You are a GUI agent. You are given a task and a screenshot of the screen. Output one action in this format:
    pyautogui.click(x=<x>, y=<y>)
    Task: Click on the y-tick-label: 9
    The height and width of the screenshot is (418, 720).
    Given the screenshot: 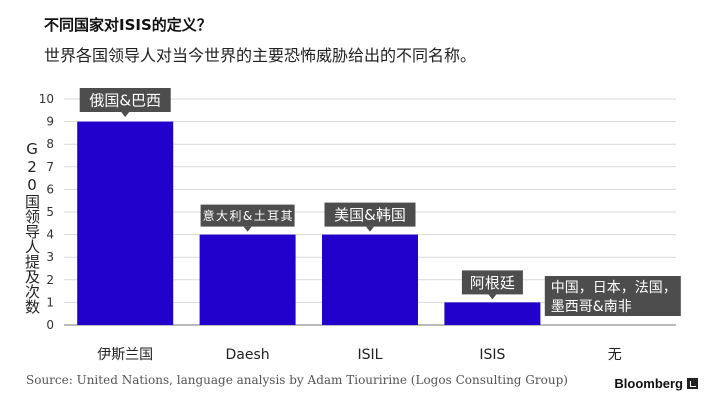 What is the action you would take?
    pyautogui.click(x=50, y=122)
    